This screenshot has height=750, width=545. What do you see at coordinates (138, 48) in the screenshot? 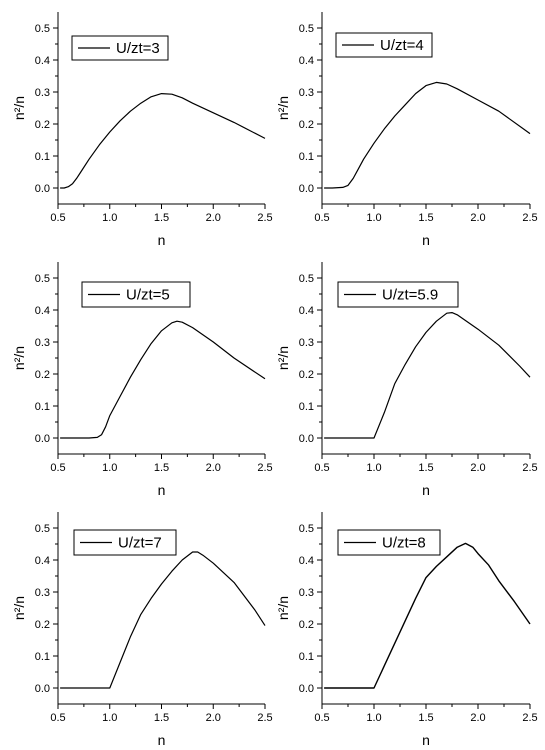
I see `legend-label: U/zt=3` at bounding box center [138, 48].